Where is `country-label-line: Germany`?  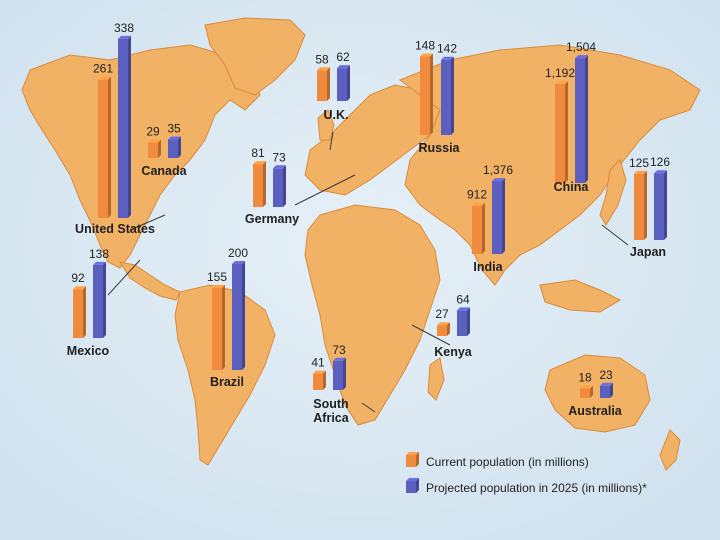
country-label-line: Germany is located at coordinates (272, 219).